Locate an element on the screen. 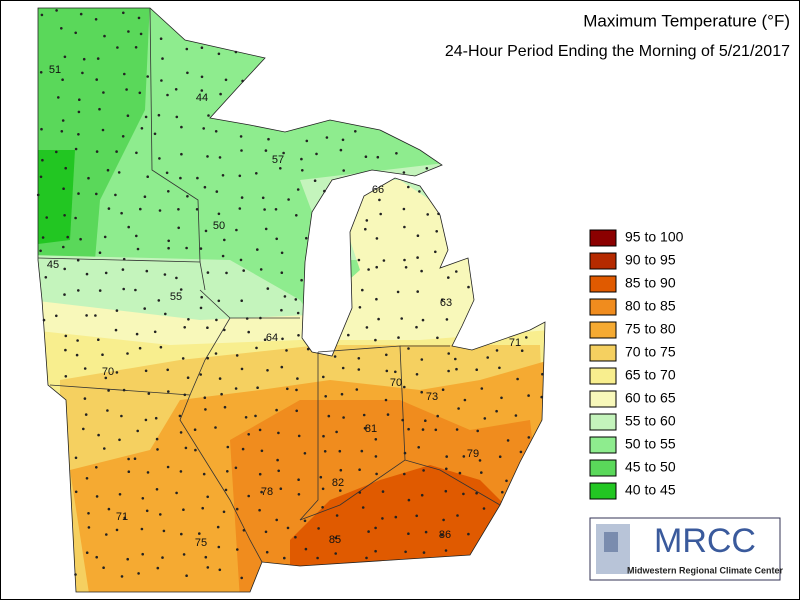 This screenshot has width=800, height=600. legend-label: 50 to 55 is located at coordinates (650, 444).